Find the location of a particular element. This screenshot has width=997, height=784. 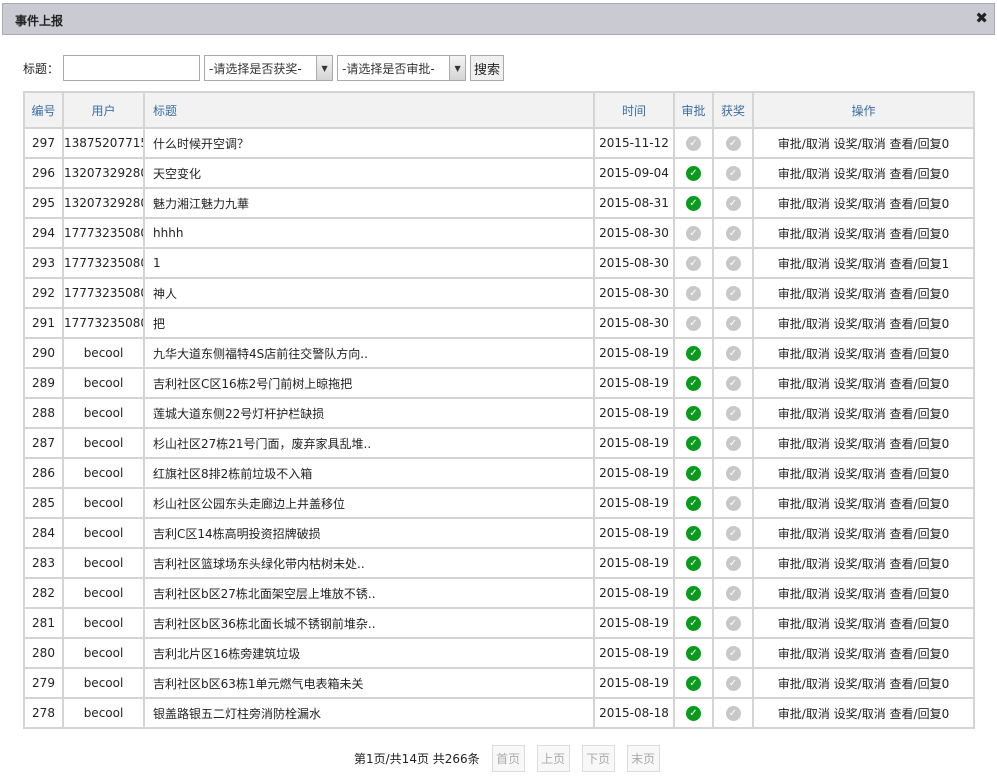

row-approved: ✓ is located at coordinates (693, 263).